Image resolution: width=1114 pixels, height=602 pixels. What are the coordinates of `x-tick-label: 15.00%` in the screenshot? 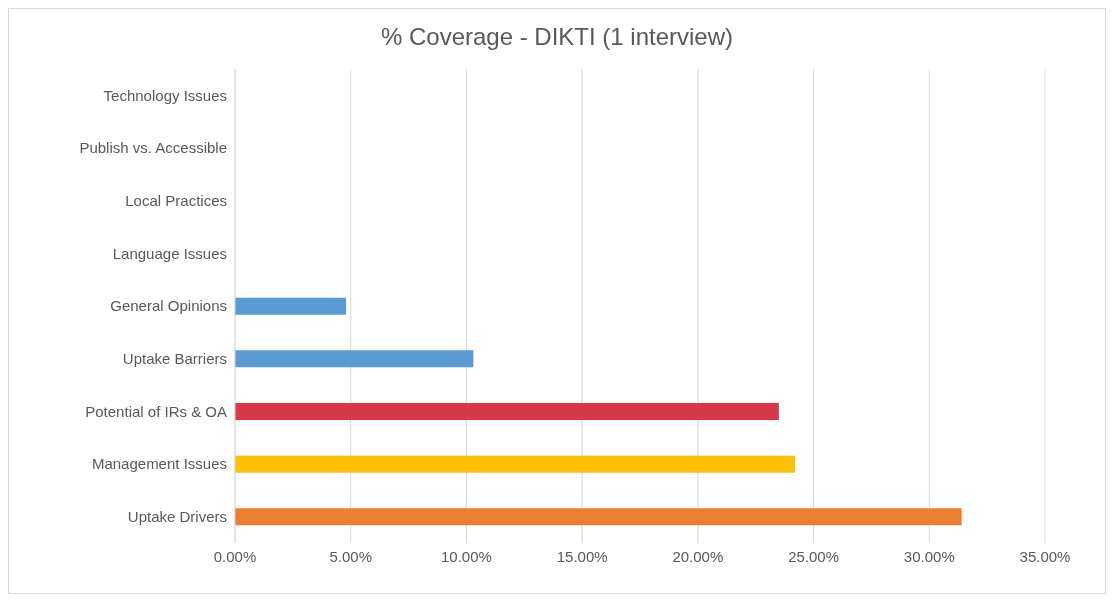 It's located at (582, 556).